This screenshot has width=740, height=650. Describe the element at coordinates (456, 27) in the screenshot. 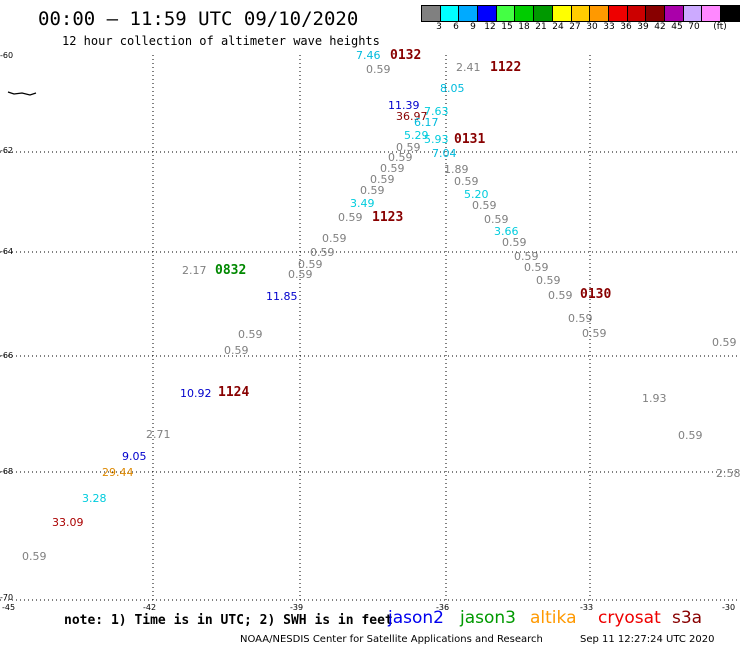

I see `legend-label: 6` at that location.